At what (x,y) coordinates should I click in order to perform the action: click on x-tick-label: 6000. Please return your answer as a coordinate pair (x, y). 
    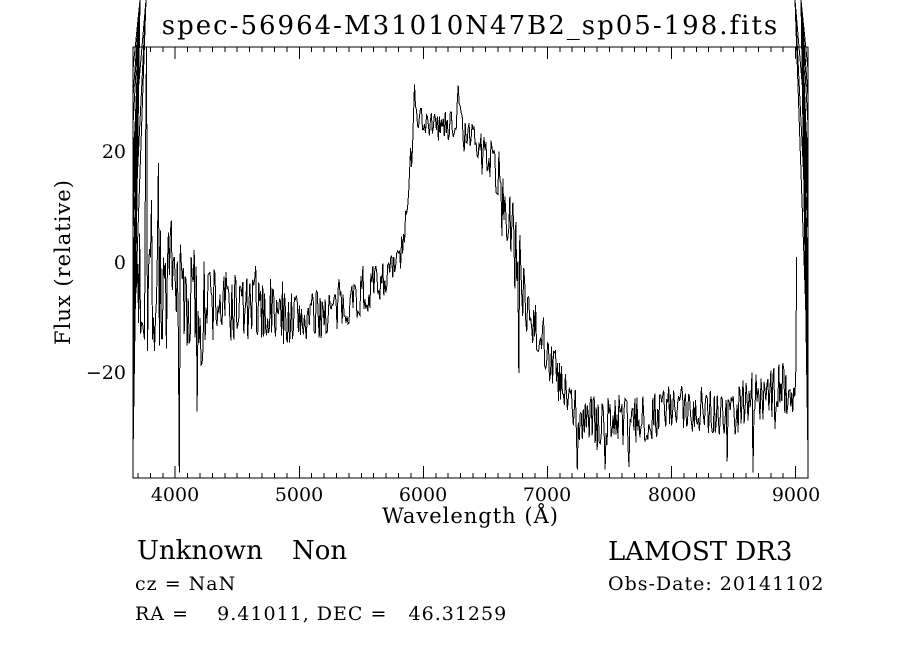
    Looking at the image, I should click on (423, 495).